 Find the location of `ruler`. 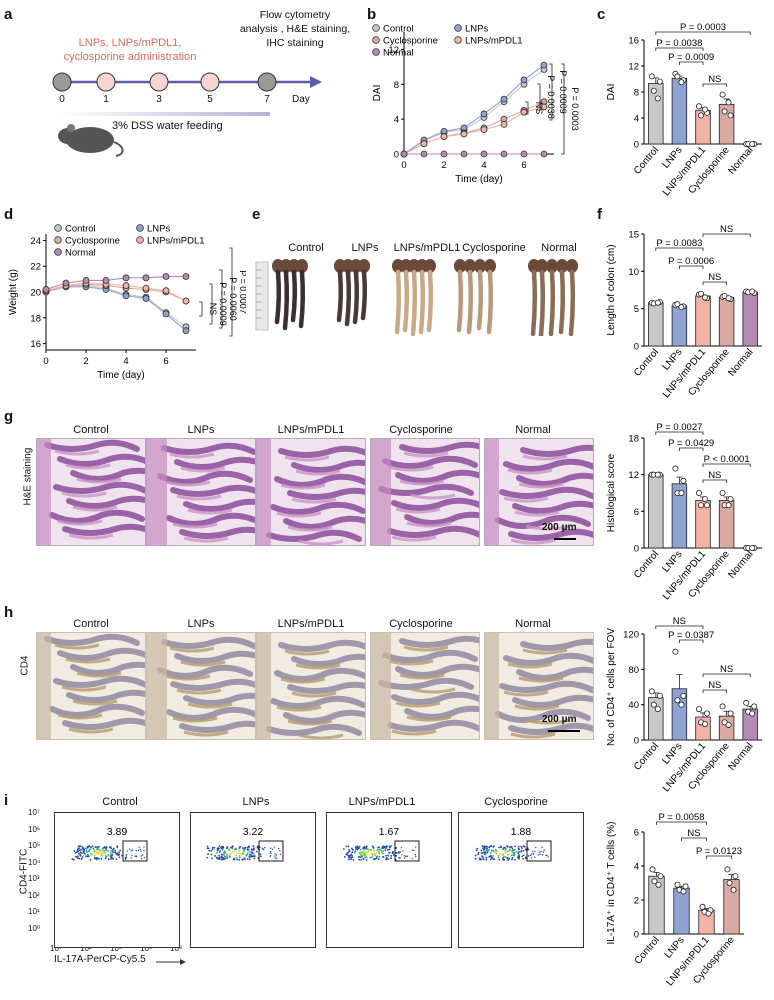

ruler is located at coordinates (262, 296).